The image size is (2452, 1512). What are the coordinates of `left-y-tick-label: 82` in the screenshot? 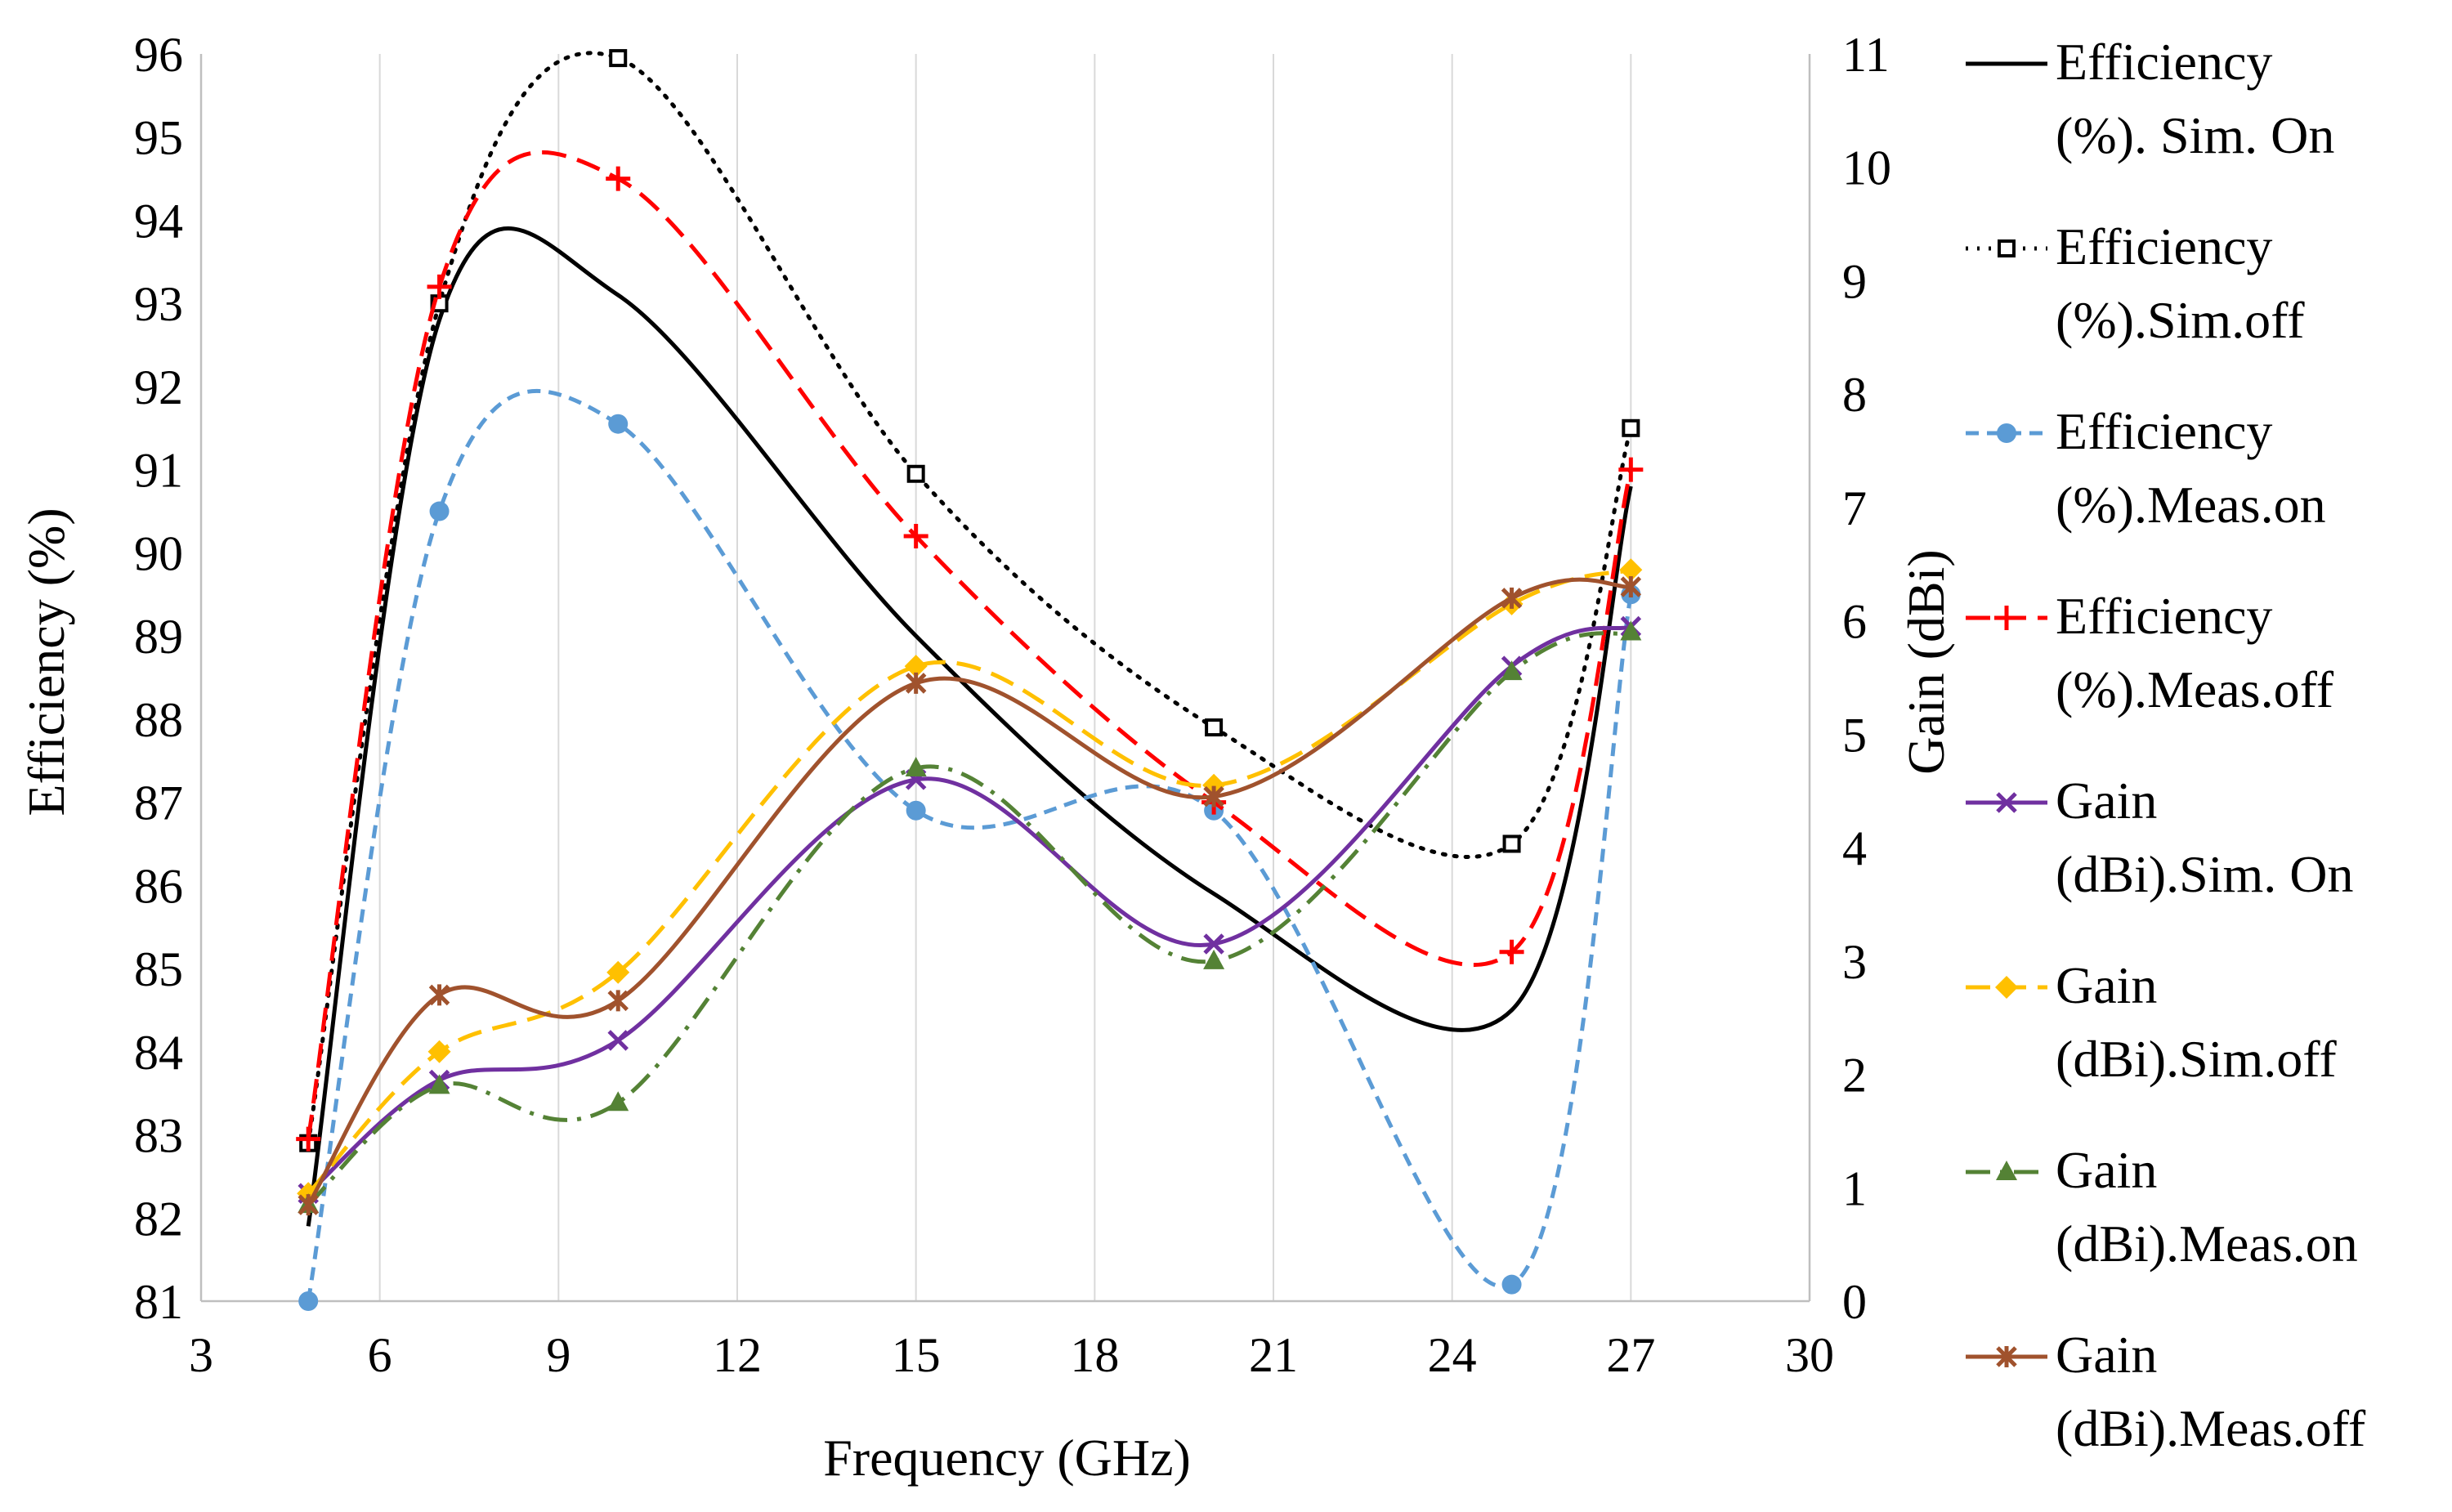 It's located at (158, 1219).